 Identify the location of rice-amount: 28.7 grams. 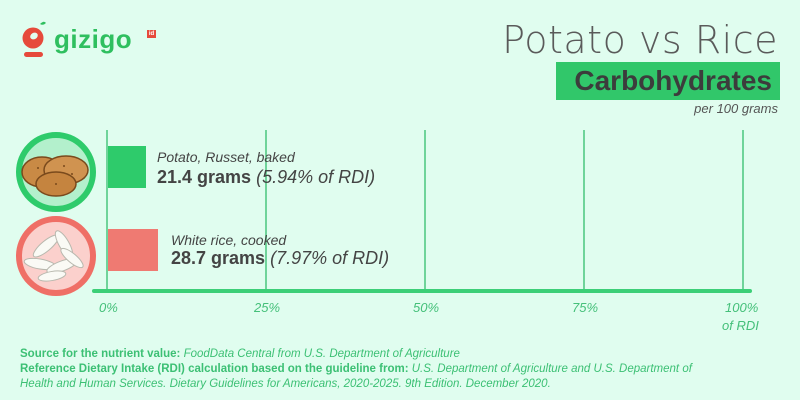
(218, 258).